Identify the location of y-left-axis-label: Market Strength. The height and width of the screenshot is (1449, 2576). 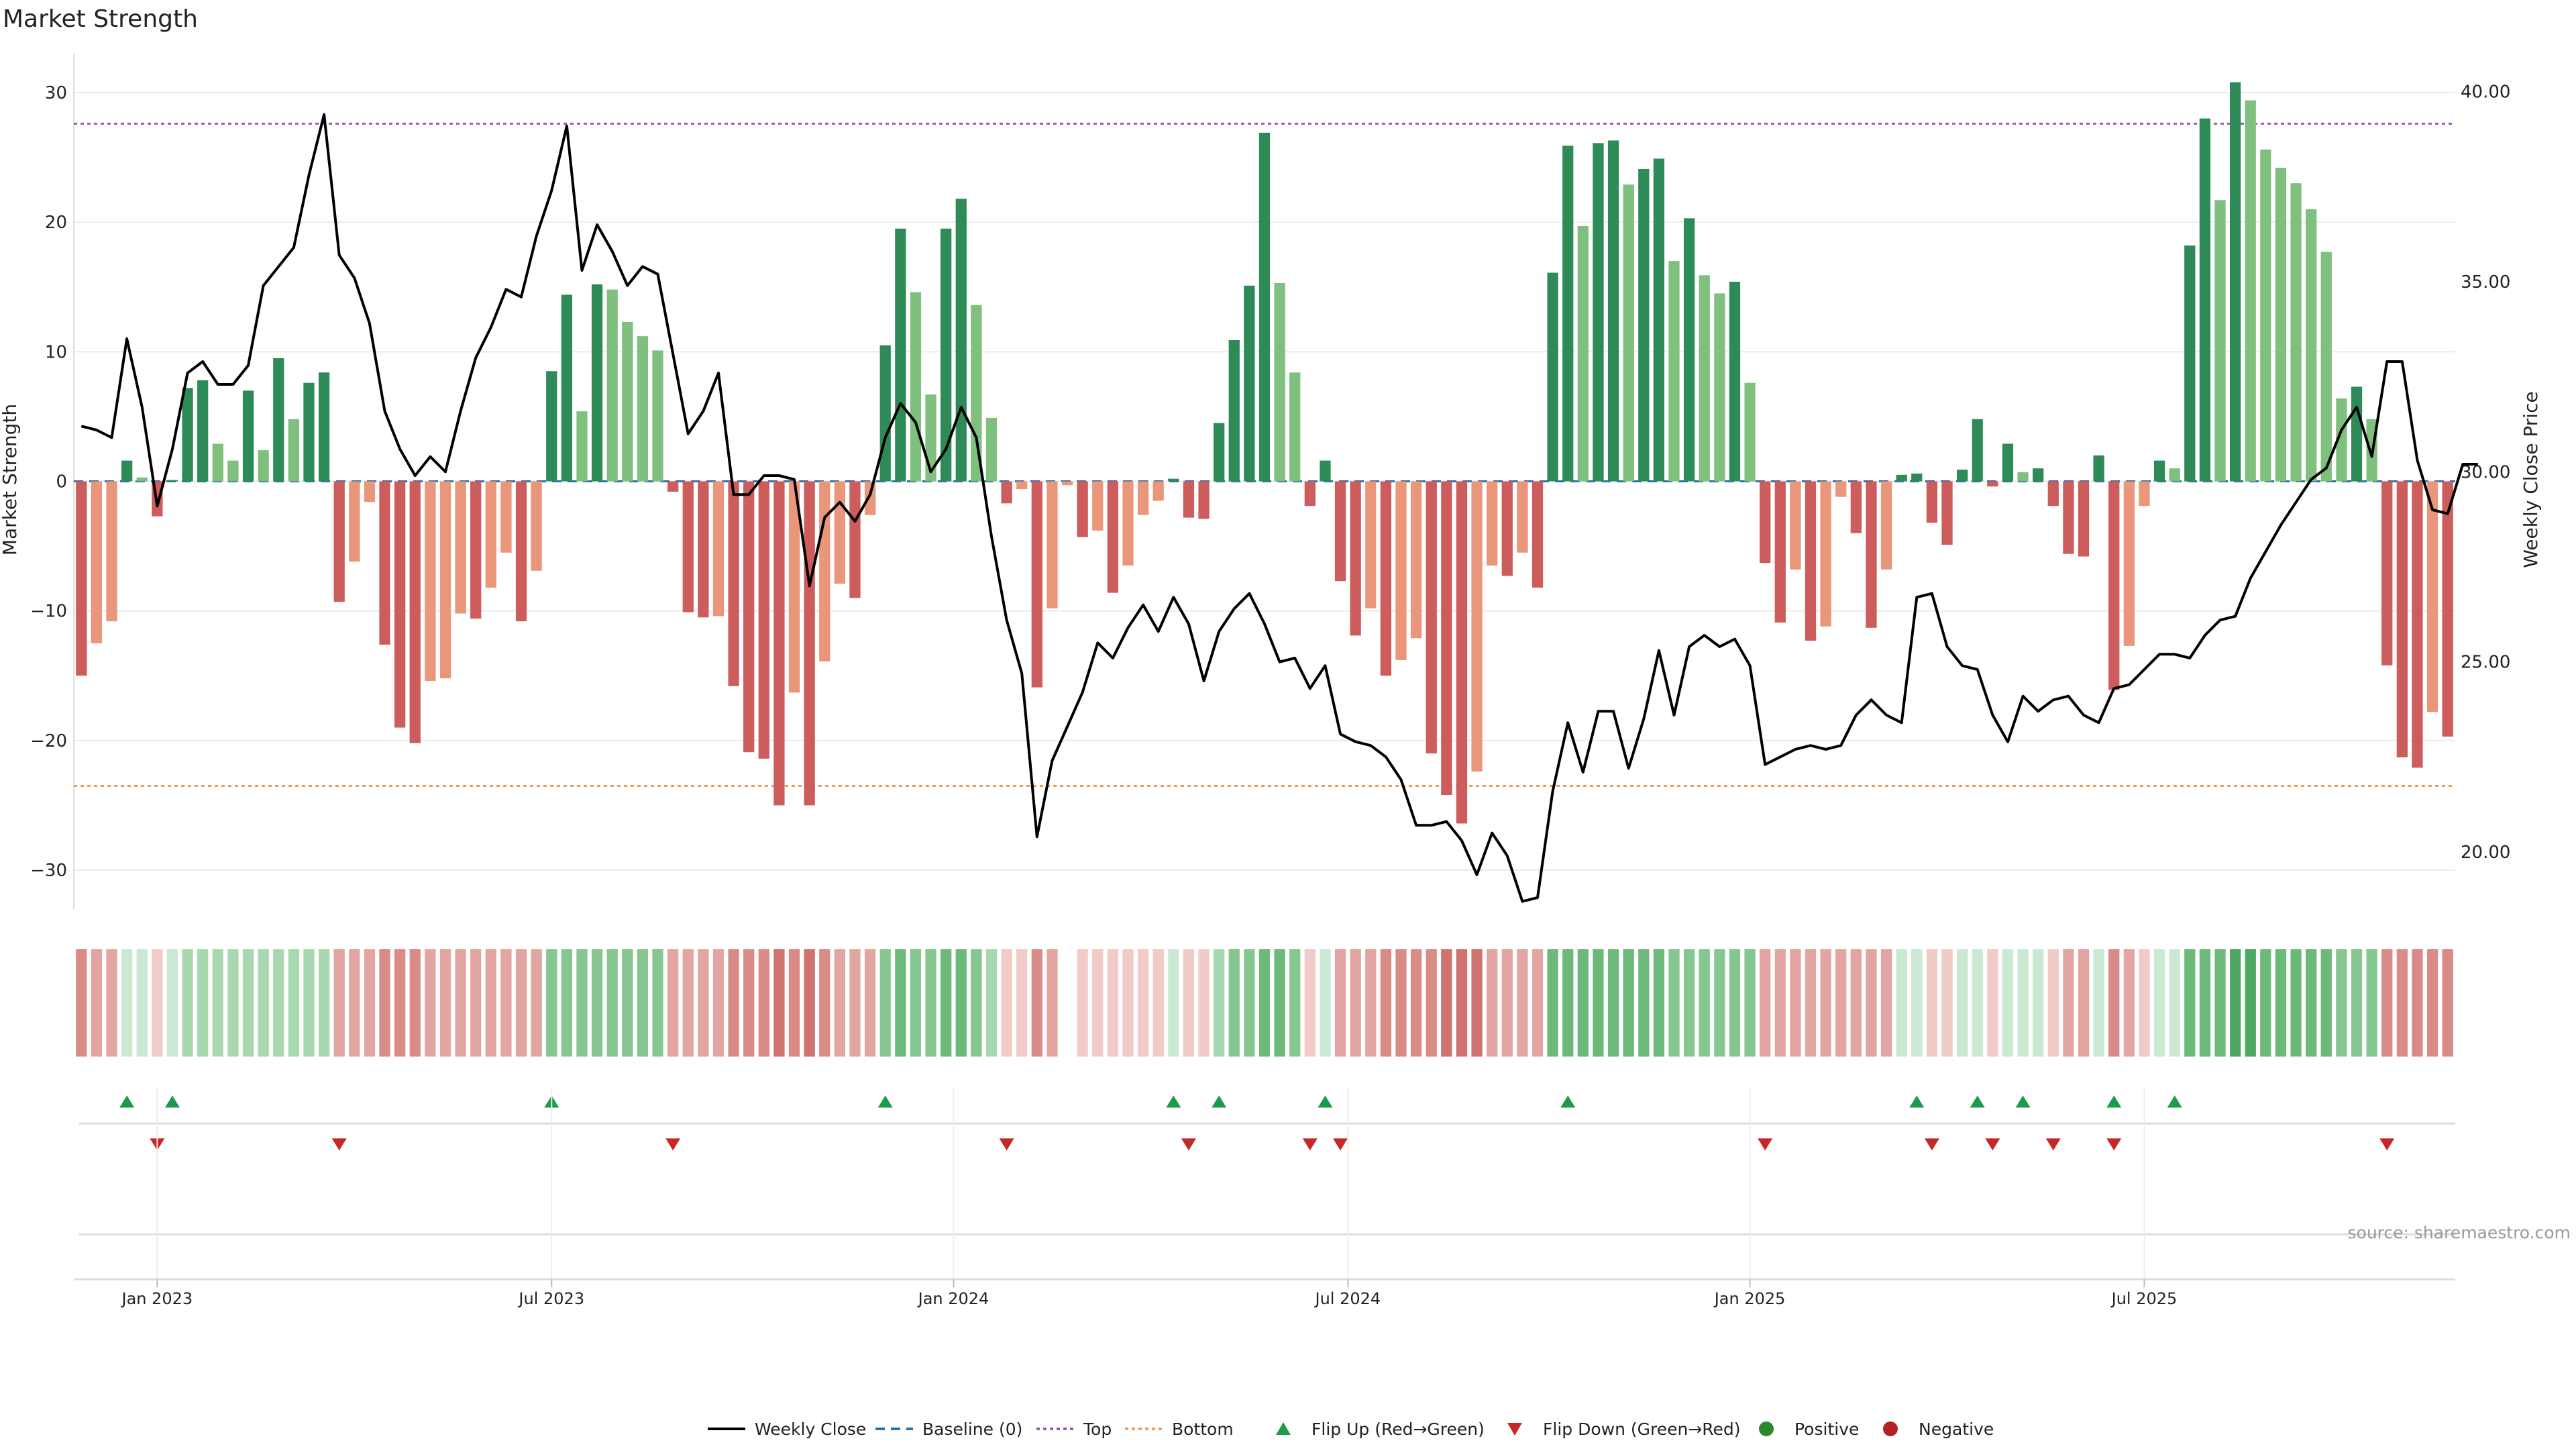
(10, 479).